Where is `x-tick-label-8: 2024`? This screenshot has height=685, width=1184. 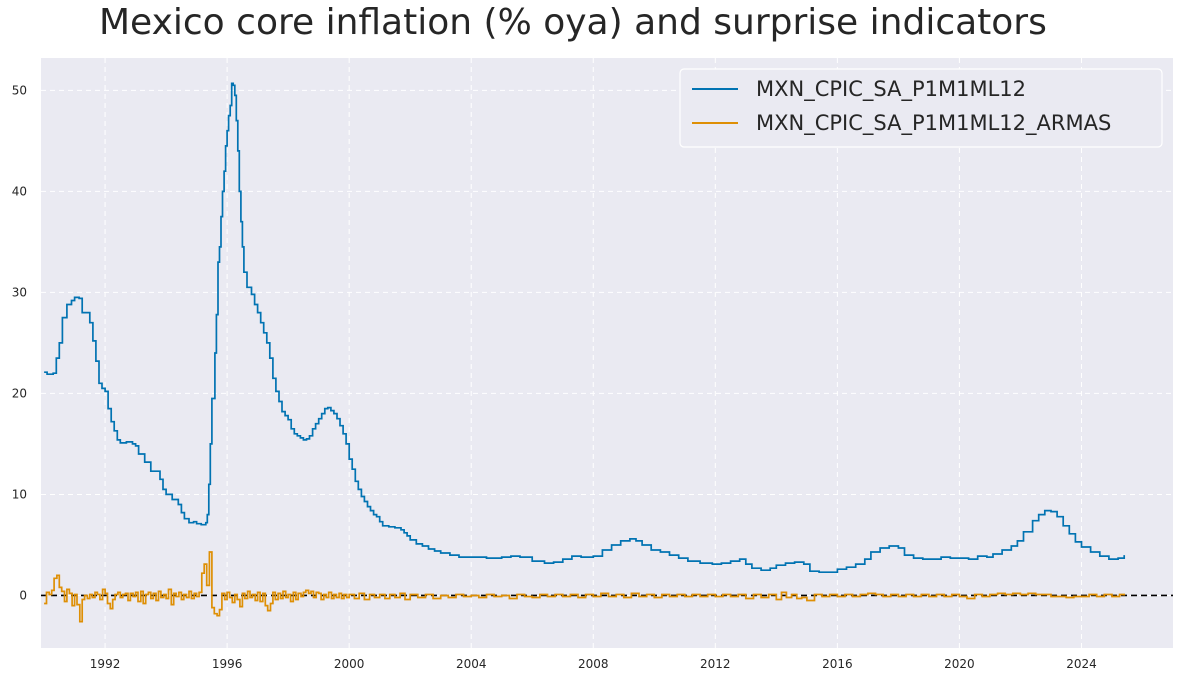 x-tick-label-8: 2024 is located at coordinates (1081, 664).